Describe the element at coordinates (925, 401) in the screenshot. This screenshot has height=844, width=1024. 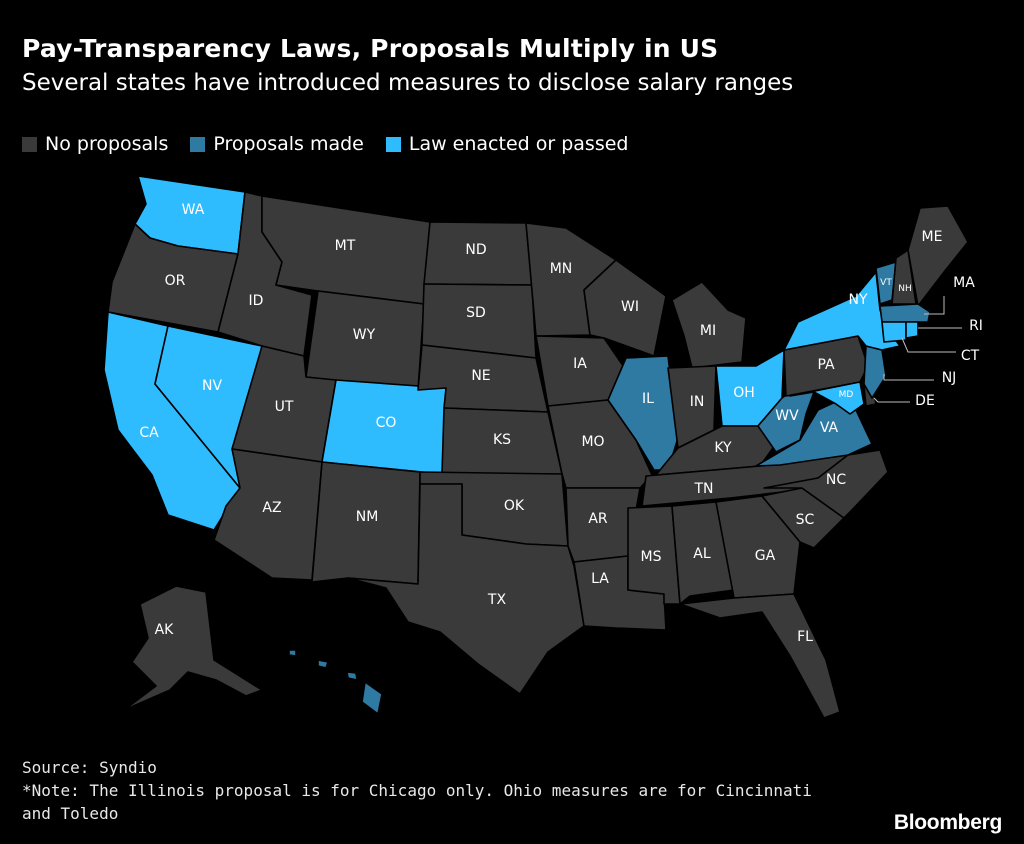
I see `label-de: DE` at that location.